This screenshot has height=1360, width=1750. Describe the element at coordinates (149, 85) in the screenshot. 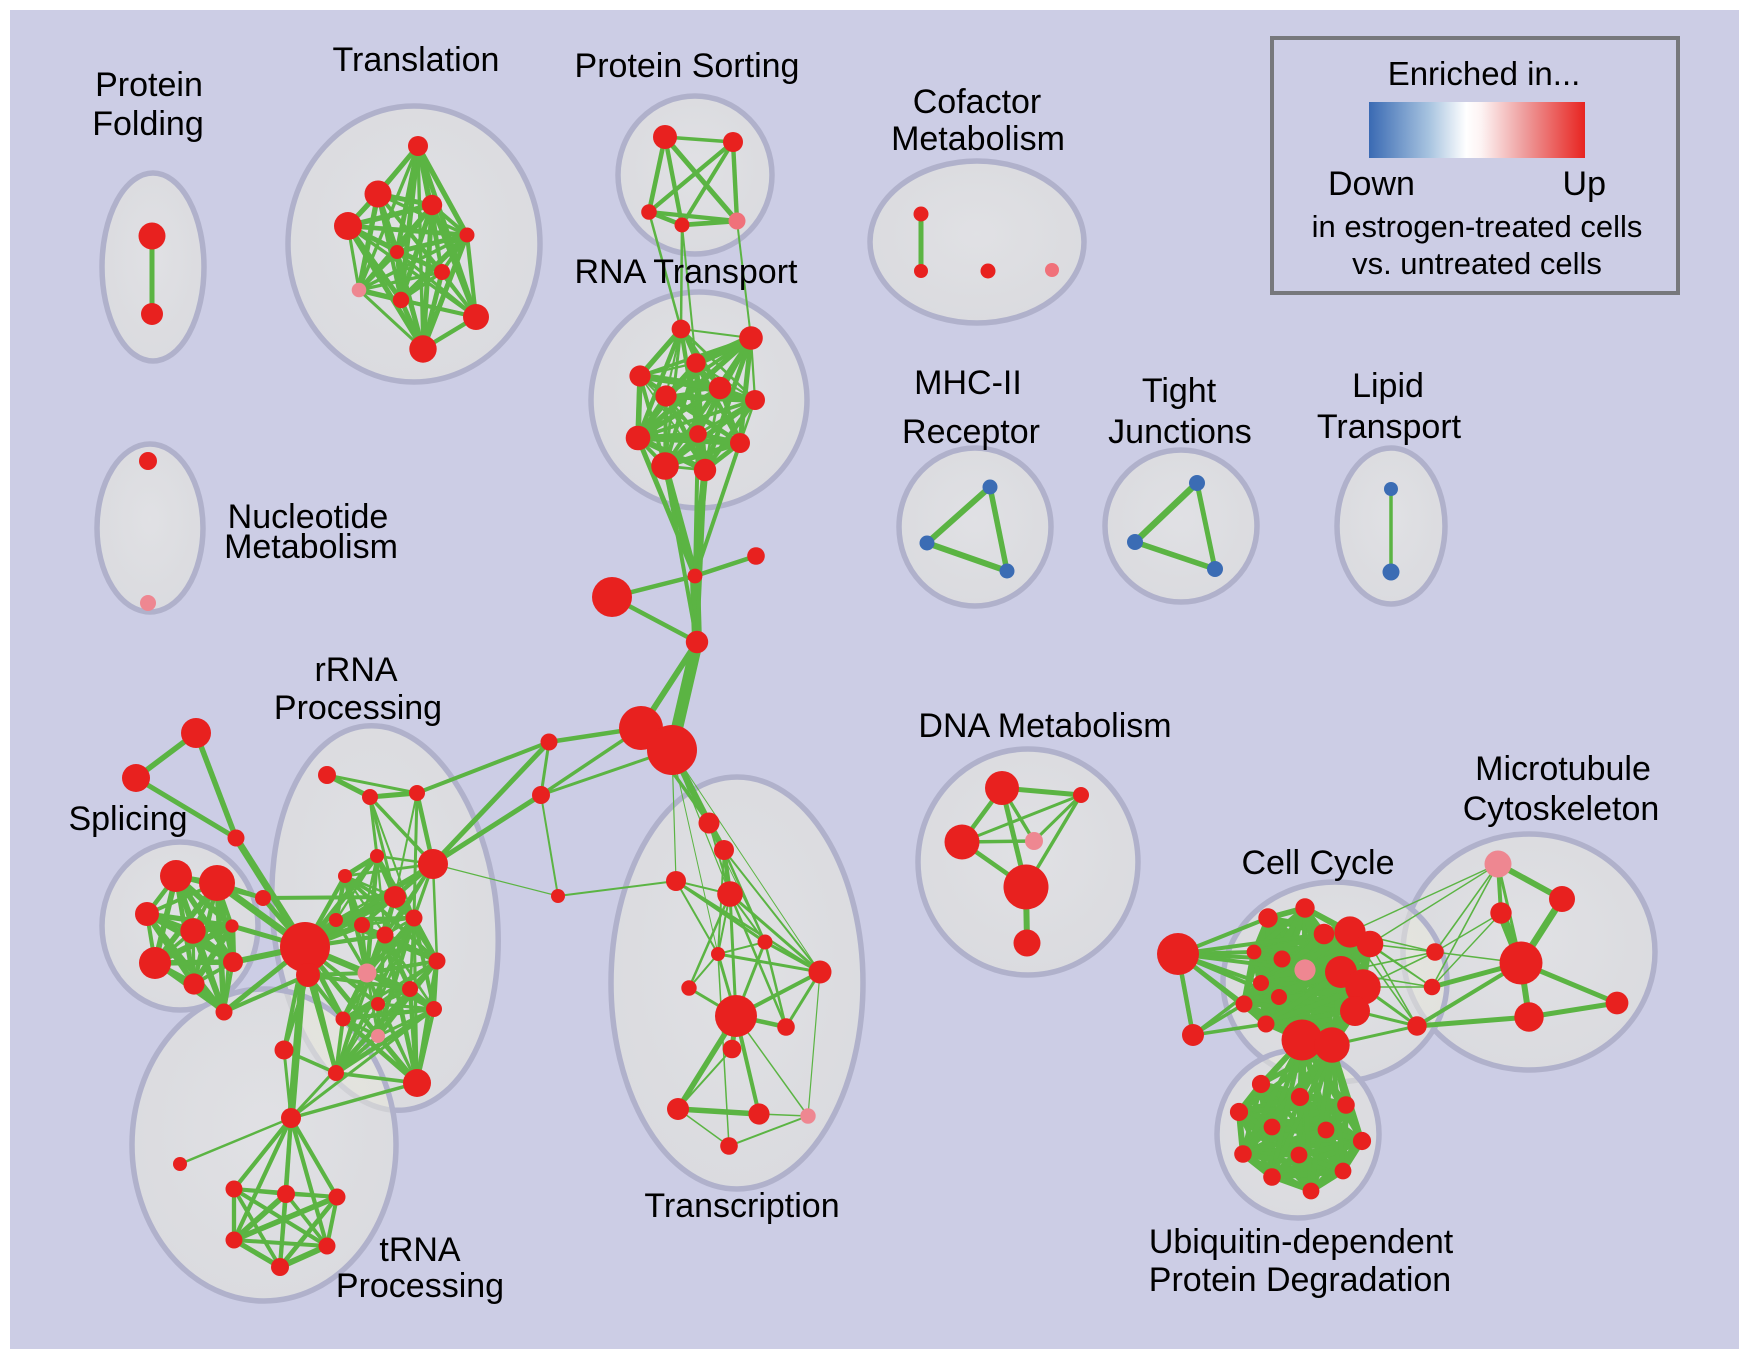

I see `svg-text: Protein` at that location.